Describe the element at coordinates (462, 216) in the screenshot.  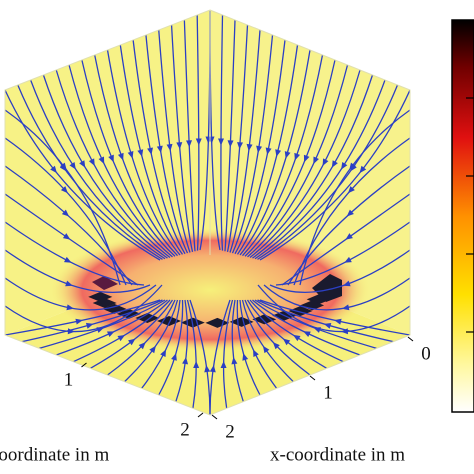
I see `colorbar` at that location.